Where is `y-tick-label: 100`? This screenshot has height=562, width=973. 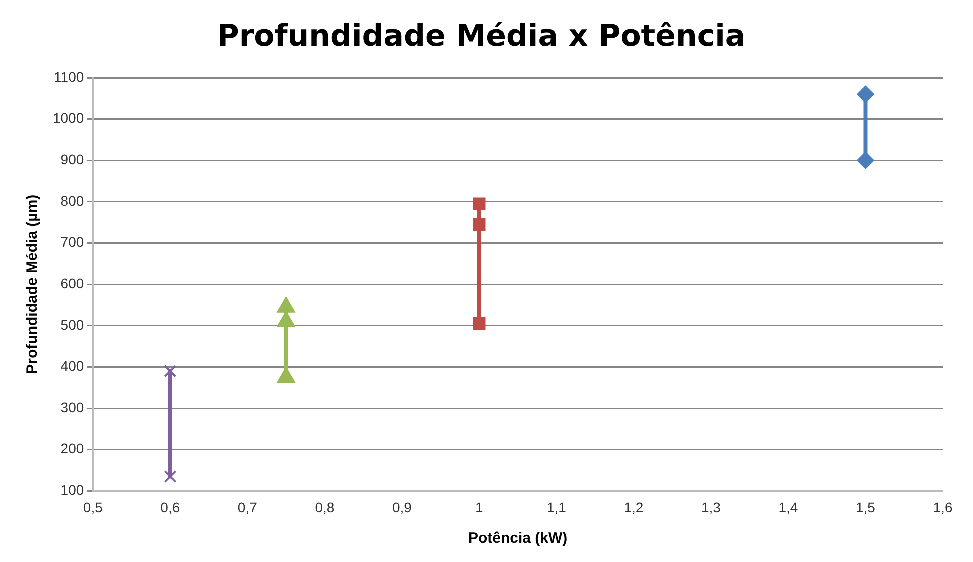
y-tick-label: 100 is located at coordinates (72, 490).